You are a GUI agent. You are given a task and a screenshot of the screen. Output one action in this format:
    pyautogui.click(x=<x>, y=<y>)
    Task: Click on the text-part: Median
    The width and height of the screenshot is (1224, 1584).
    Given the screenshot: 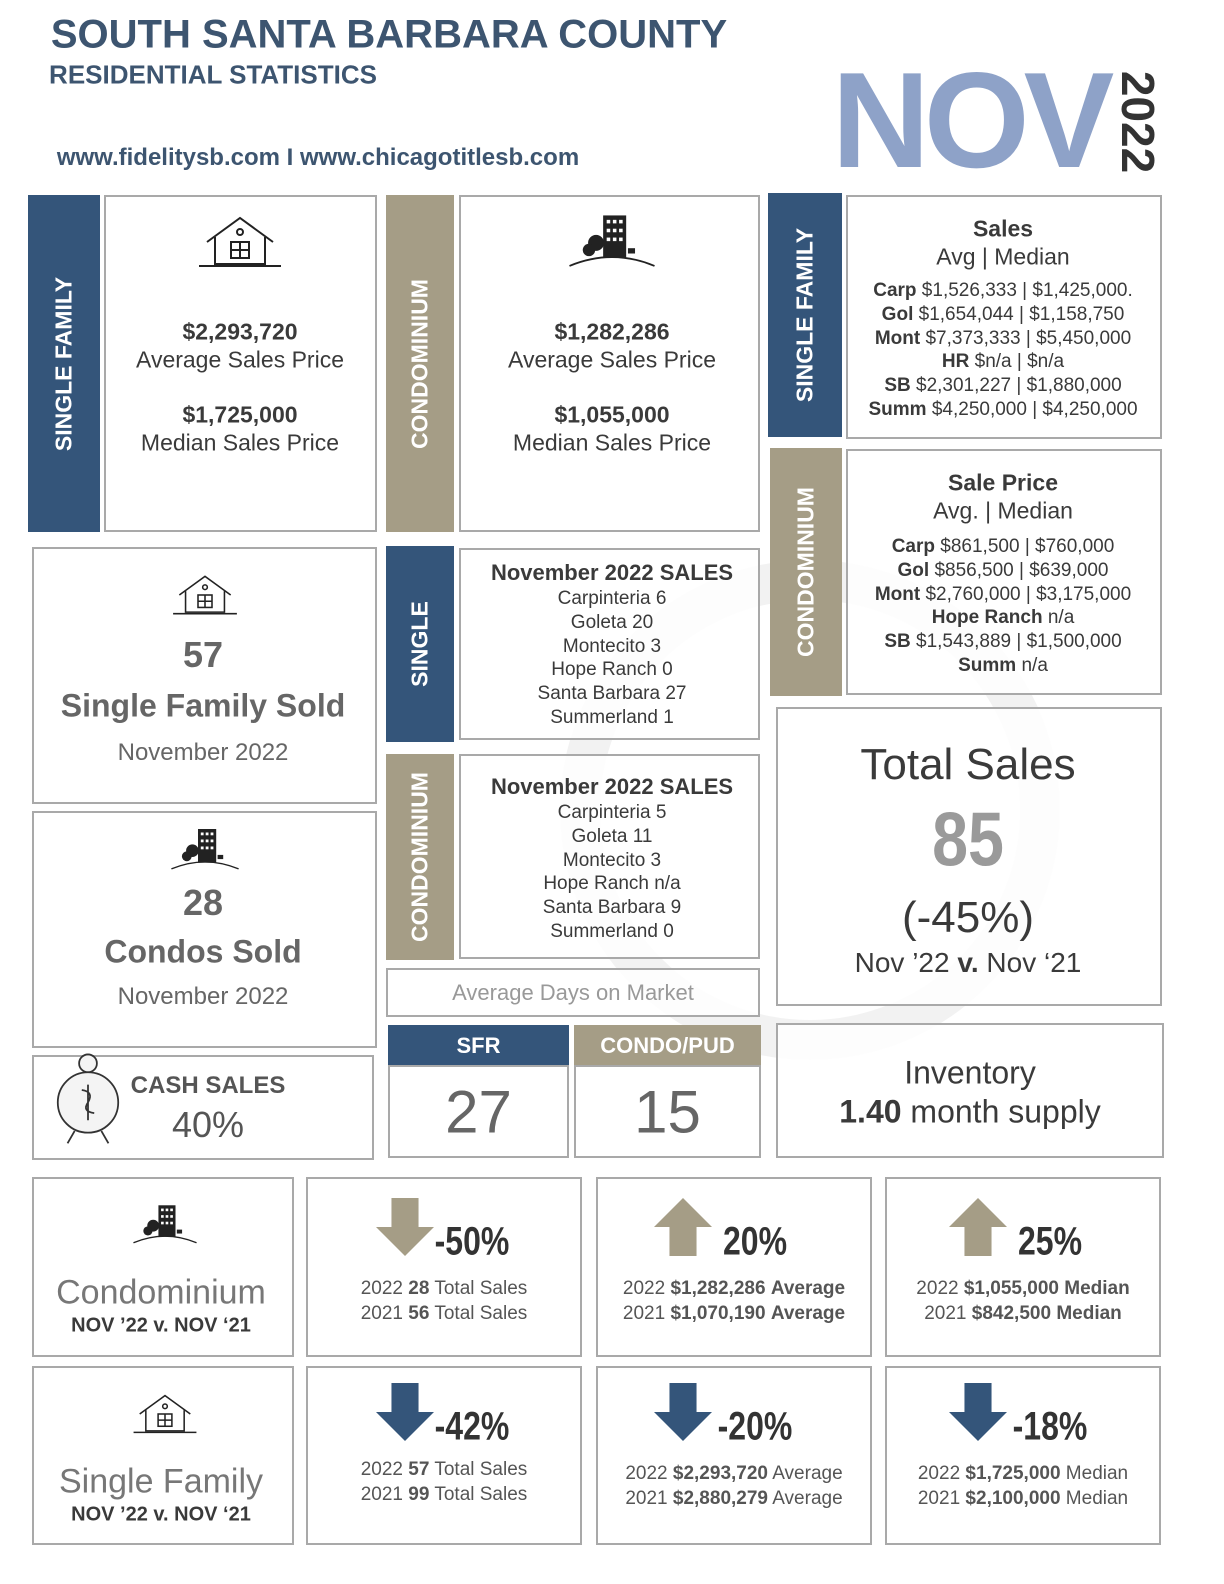 What is the action you would take?
    pyautogui.click(x=1097, y=1473)
    